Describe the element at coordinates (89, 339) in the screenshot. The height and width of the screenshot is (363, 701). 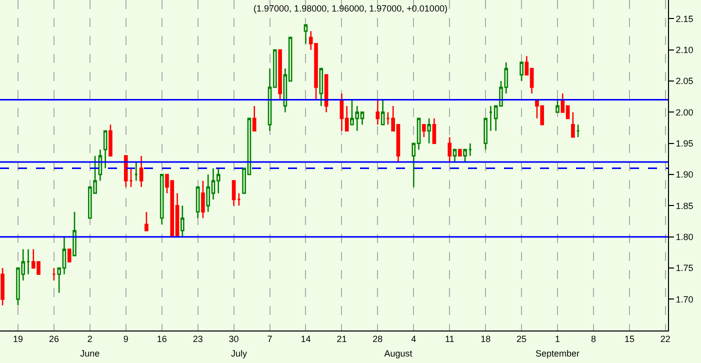
I see `x-tick-label: 2` at that location.